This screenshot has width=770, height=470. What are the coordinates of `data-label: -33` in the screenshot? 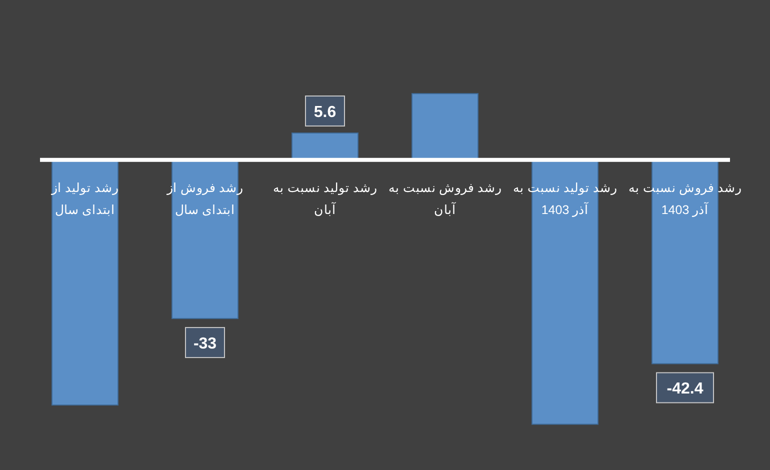 It's located at (205, 344).